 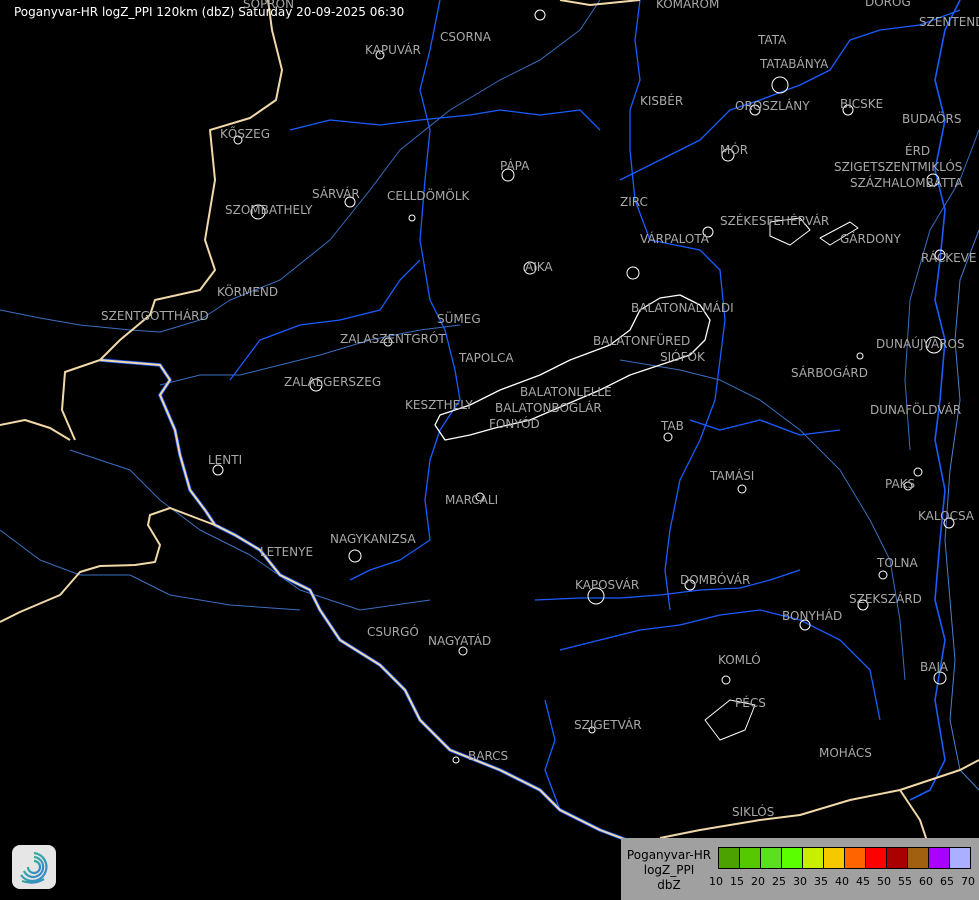 What do you see at coordinates (336, 194) in the screenshot?
I see `town-label: SÁRVÁR` at bounding box center [336, 194].